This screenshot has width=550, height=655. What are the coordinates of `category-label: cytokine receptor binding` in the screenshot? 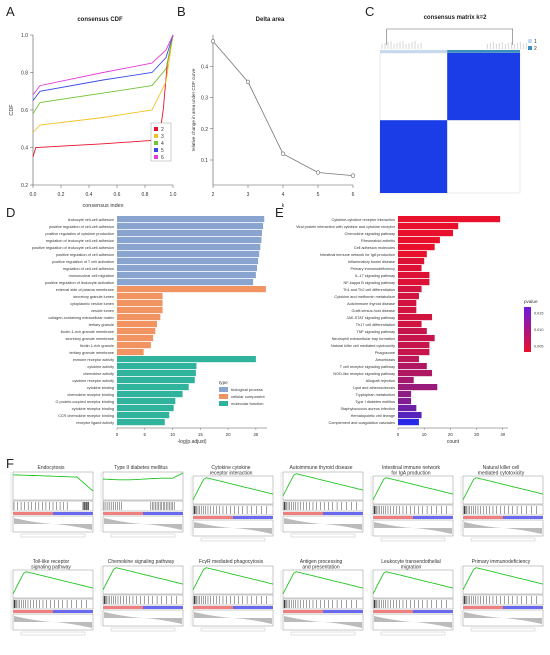 It's located at (93, 409).